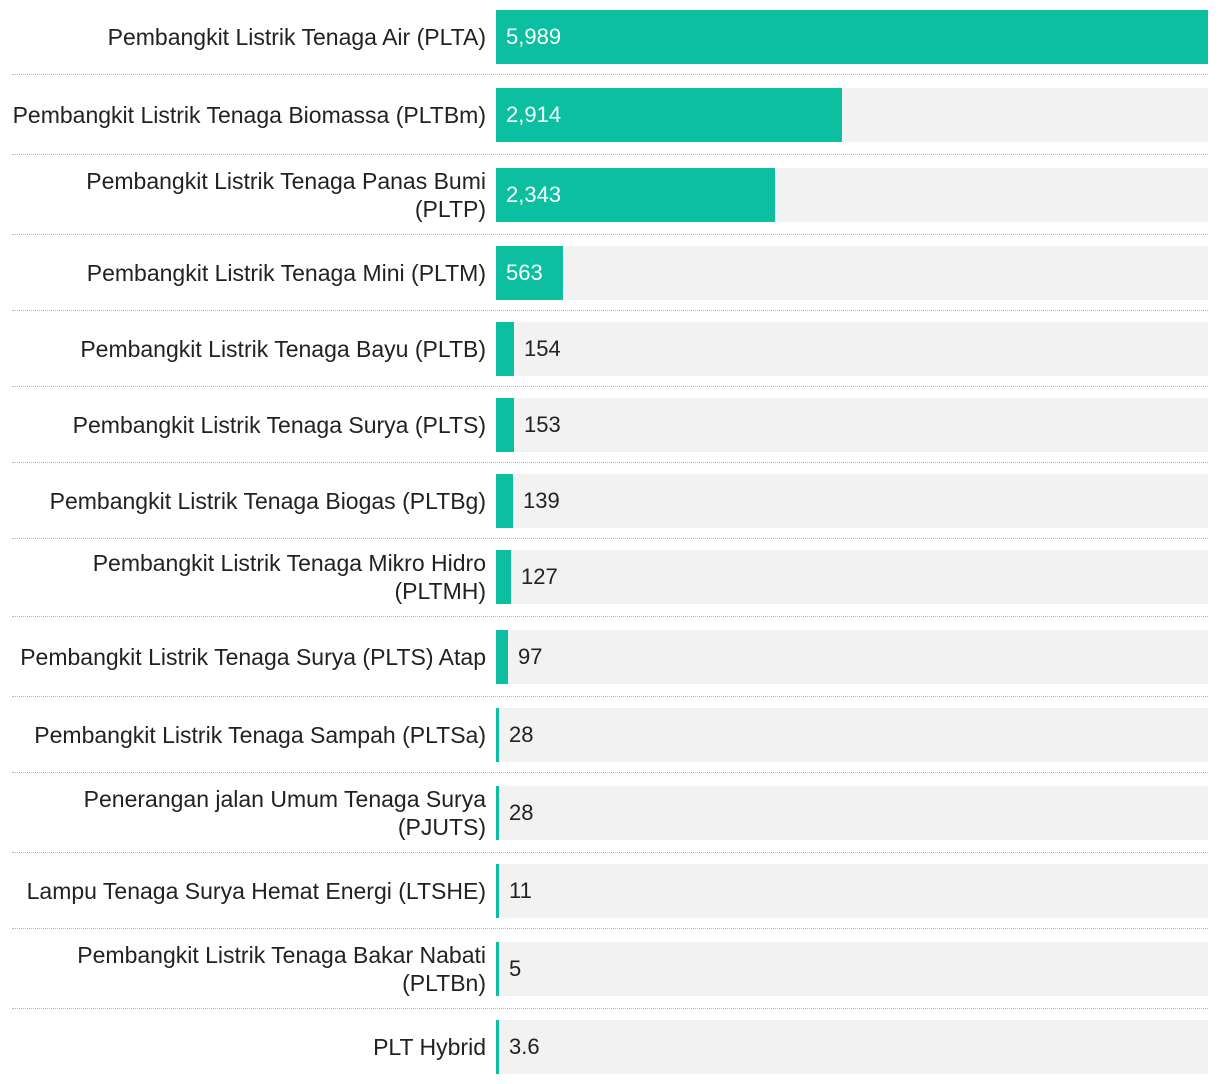 This screenshot has height=1084, width=1220. What do you see at coordinates (524, 1046) in the screenshot?
I see `value-label: 3.6` at bounding box center [524, 1046].